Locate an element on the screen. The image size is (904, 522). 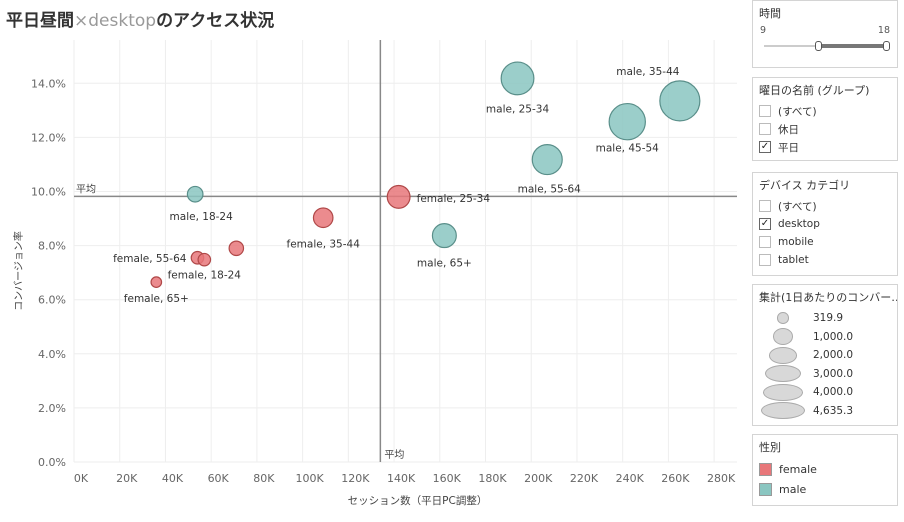
y-average-label: 平均 is located at coordinates (86, 189).